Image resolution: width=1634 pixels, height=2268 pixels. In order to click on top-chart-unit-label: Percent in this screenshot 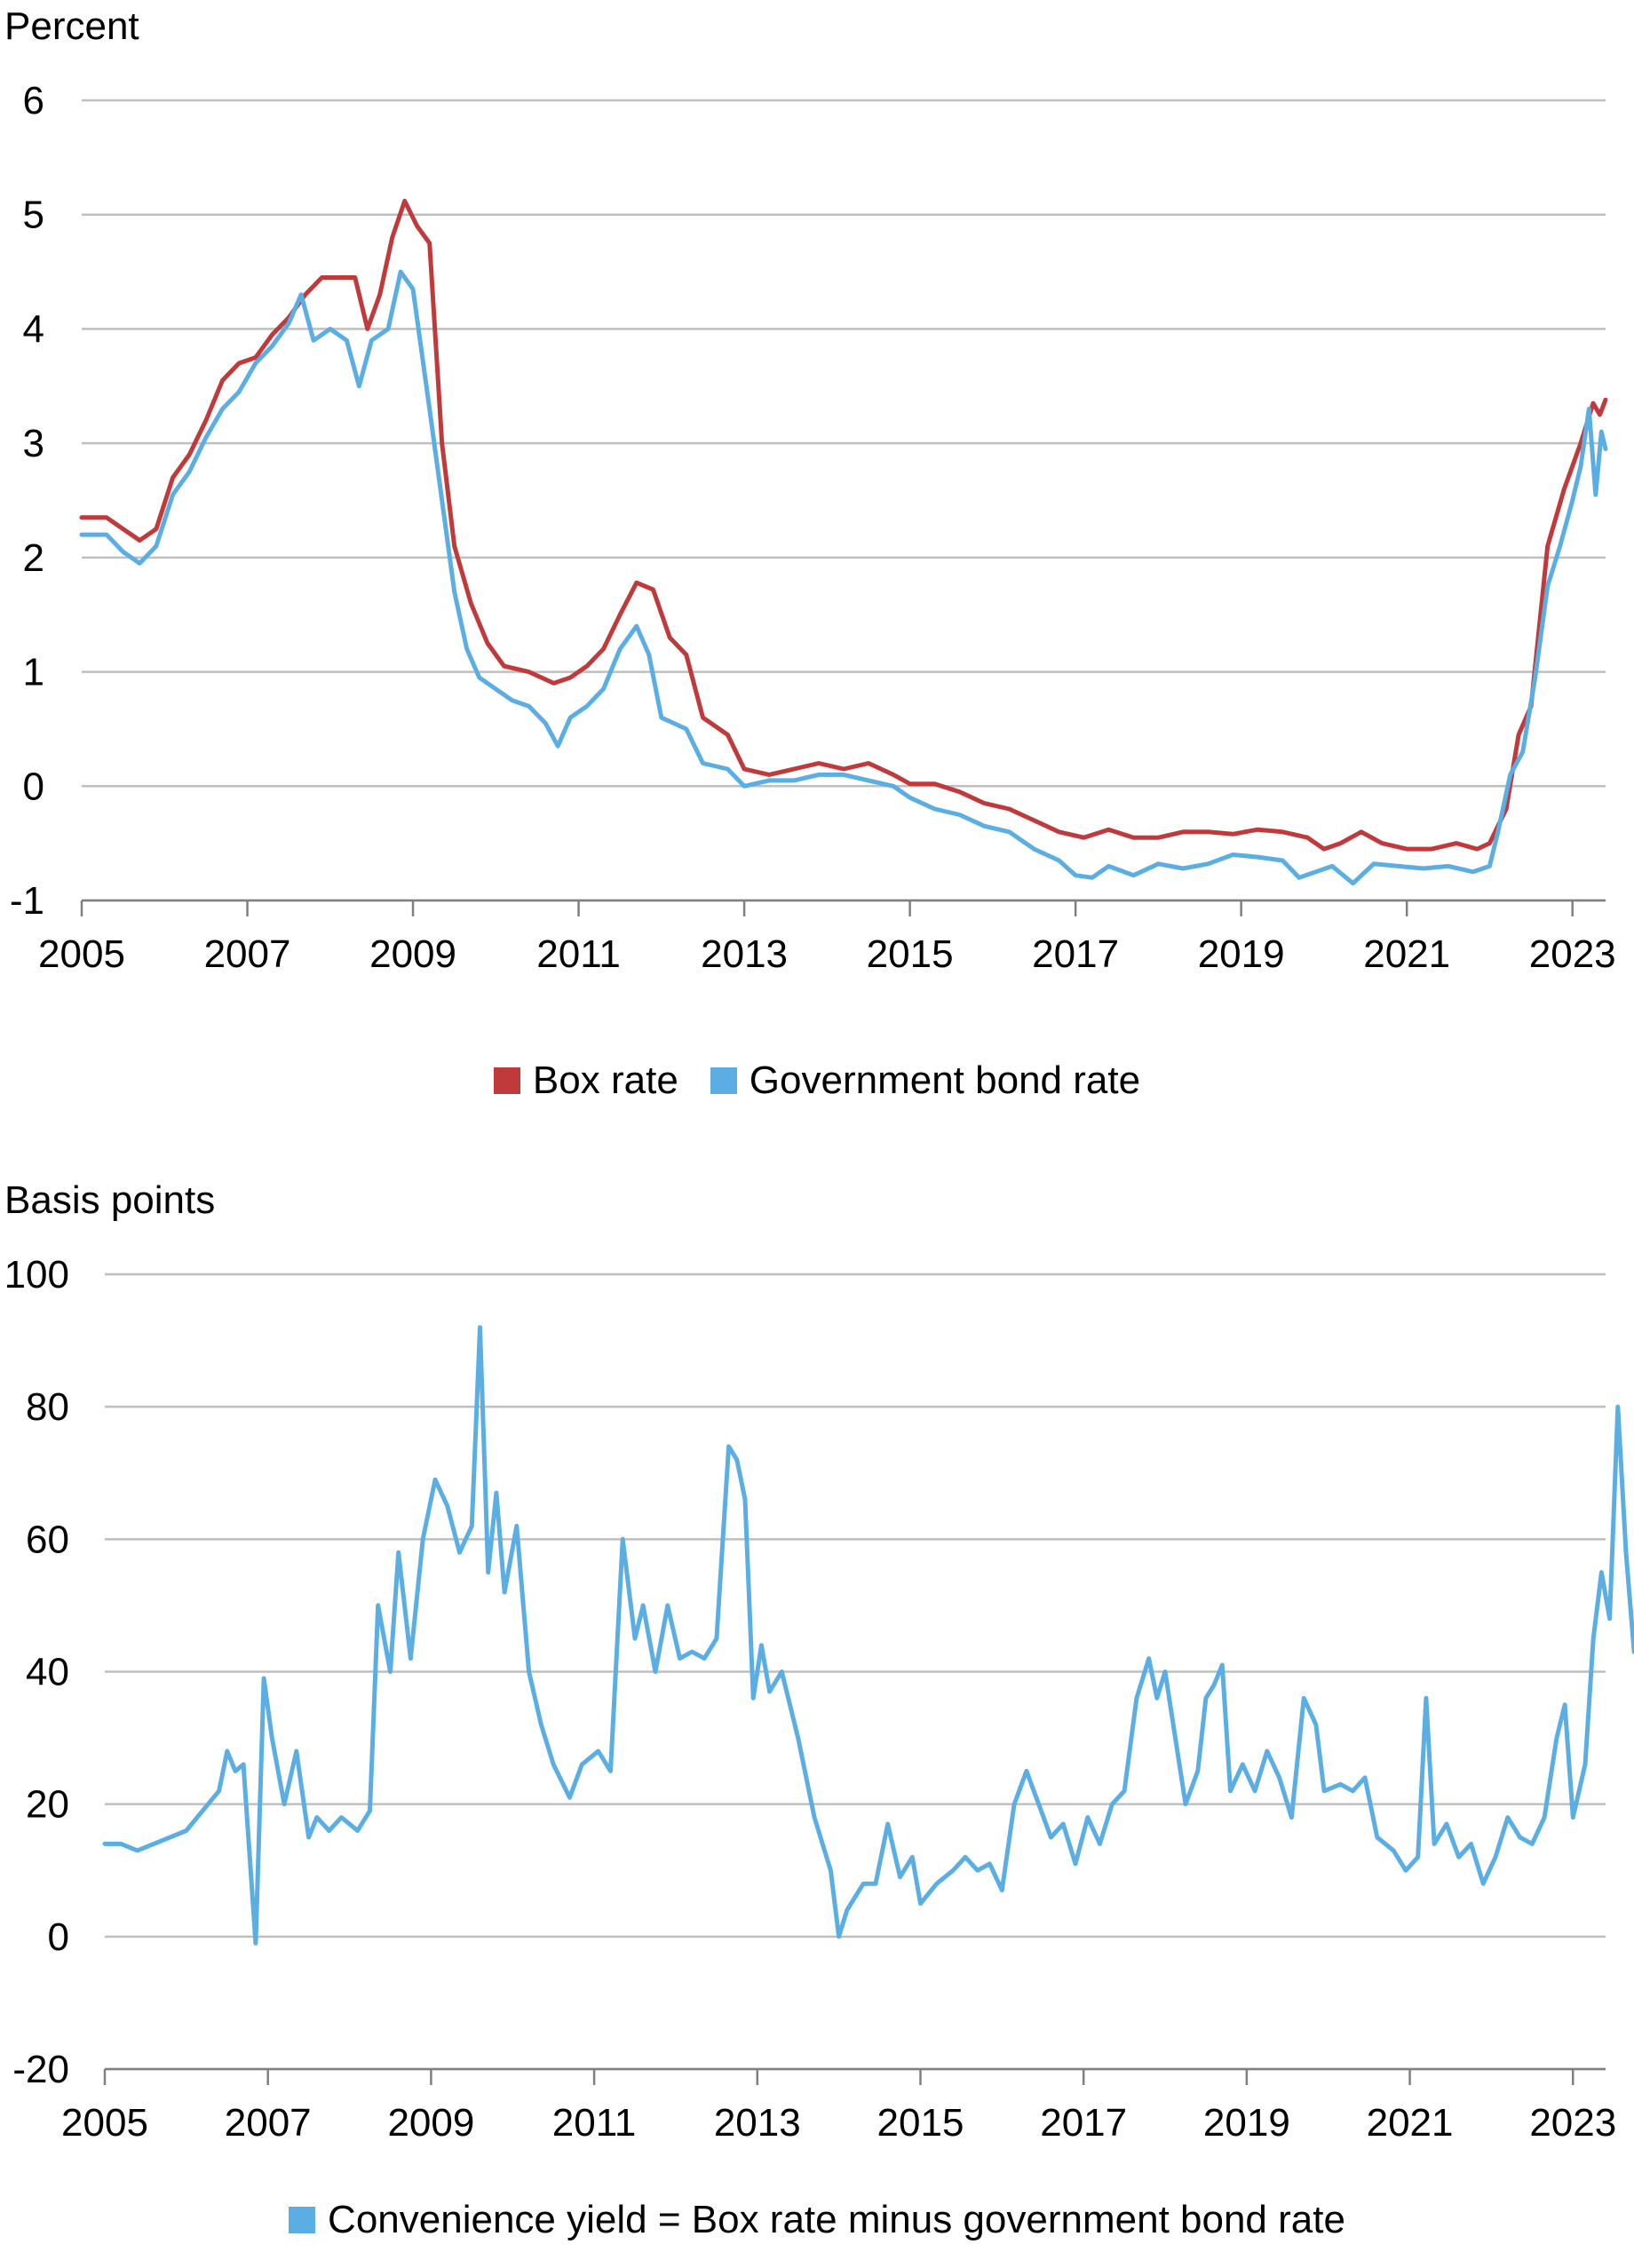, I will do `click(72, 26)`.